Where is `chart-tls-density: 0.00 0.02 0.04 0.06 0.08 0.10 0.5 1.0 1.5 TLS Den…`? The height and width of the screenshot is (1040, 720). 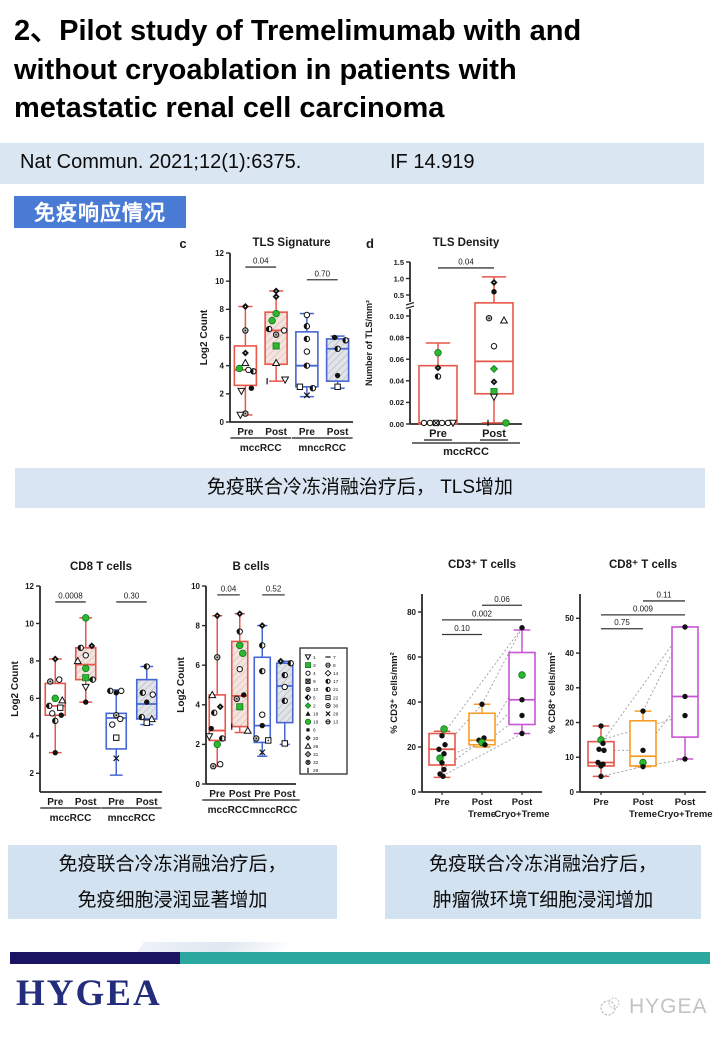 chart-tls-density: 0.00 0.02 0.04 0.06 0.08 0.10 0.5 1.0 1.5 TLS Den… is located at coordinates (445, 345).